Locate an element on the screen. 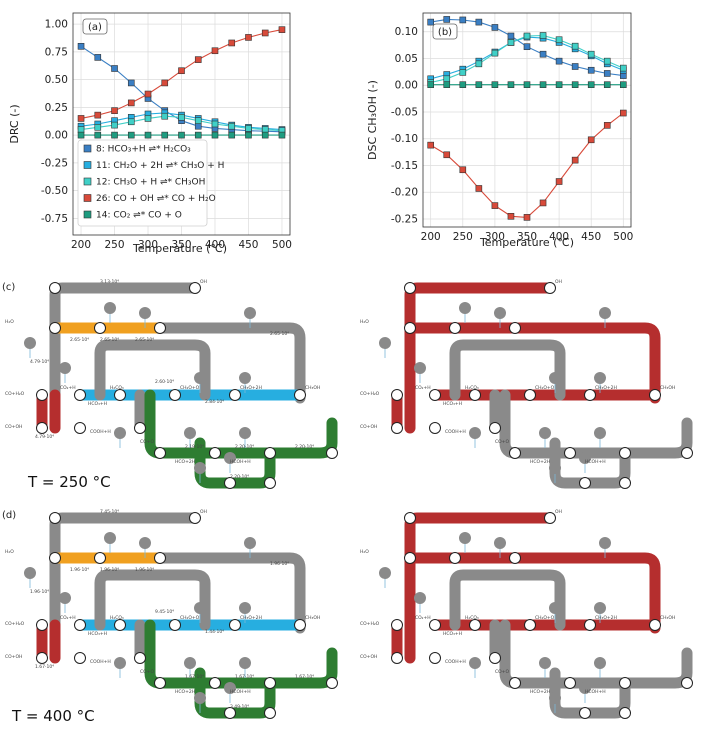 The image size is (706, 743). network-species-label: HCO₃+H is located at coordinates (97, 404).